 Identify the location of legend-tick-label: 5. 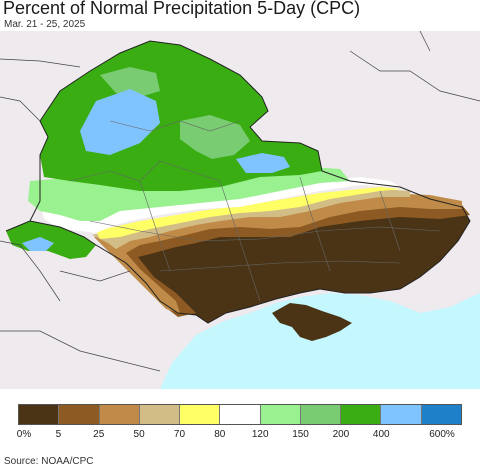
(58, 434).